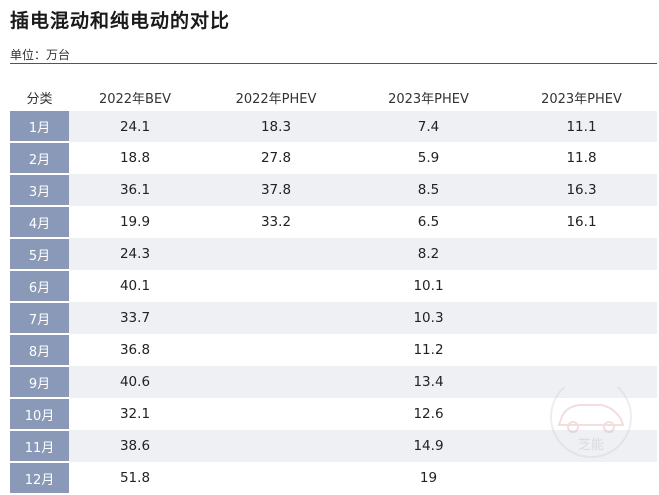 This screenshot has width=659, height=495. Describe the element at coordinates (428, 350) in the screenshot. I see `cell-2023-phev-a: 11.2` at that location.